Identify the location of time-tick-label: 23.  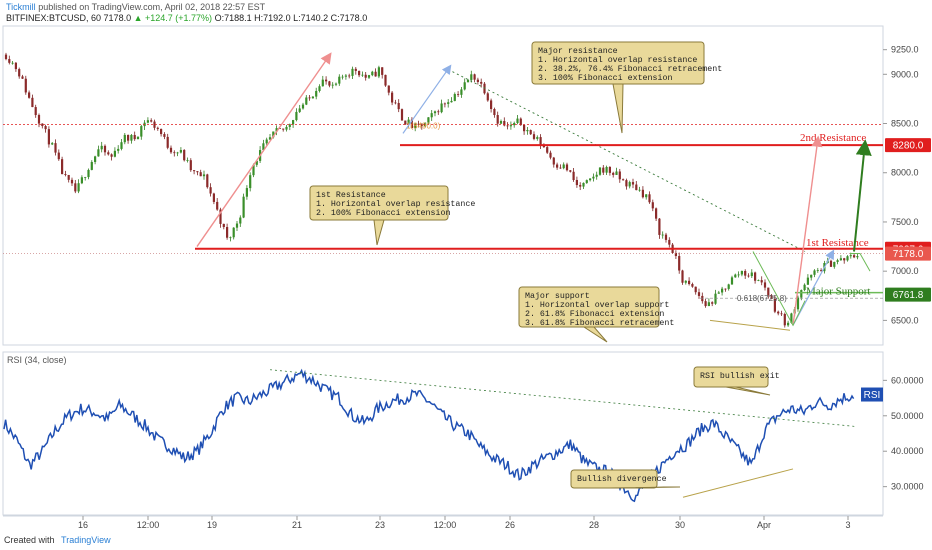
(380, 525).